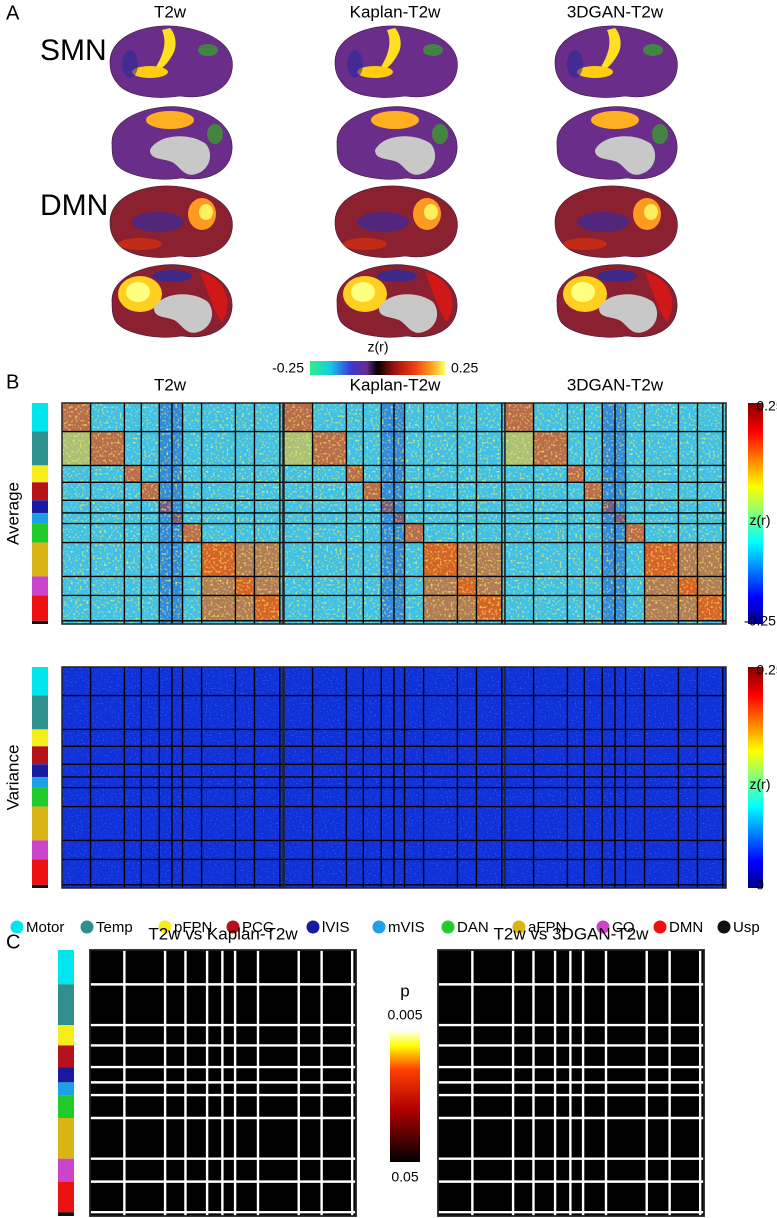 Image resolution: width=777 pixels, height=1218 pixels. I want to click on legend-label: lVIS, so click(336, 927).